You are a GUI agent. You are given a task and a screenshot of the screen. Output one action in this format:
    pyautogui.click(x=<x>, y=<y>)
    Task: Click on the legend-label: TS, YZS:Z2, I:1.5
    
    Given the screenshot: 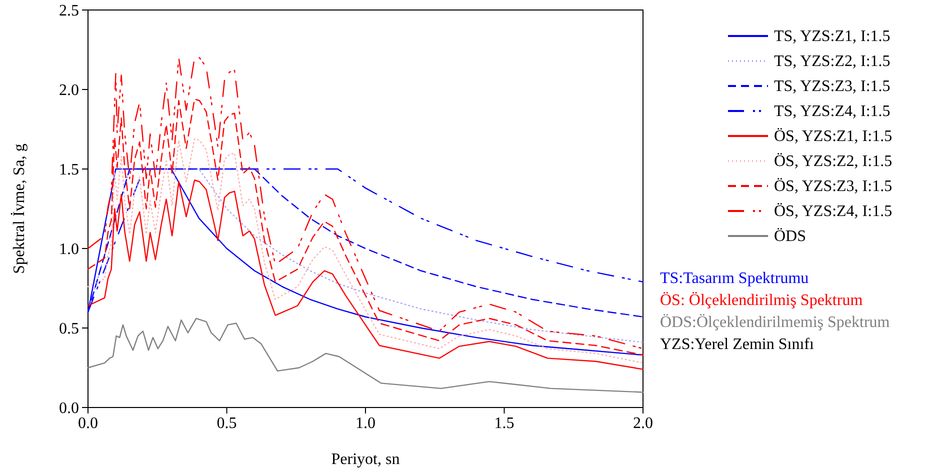 What is the action you would take?
    pyautogui.click(x=832, y=61)
    